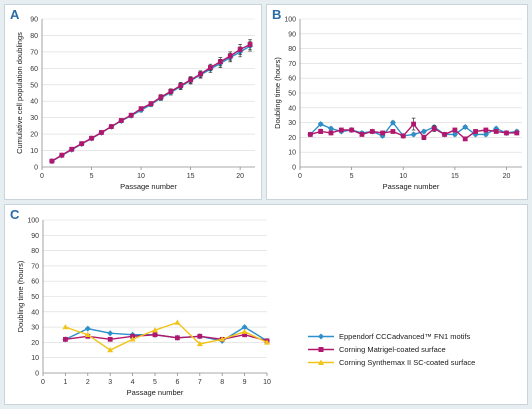  Describe the element at coordinates (34, 151) in the screenshot. I see `ytick-label-a-1: 10` at that location.